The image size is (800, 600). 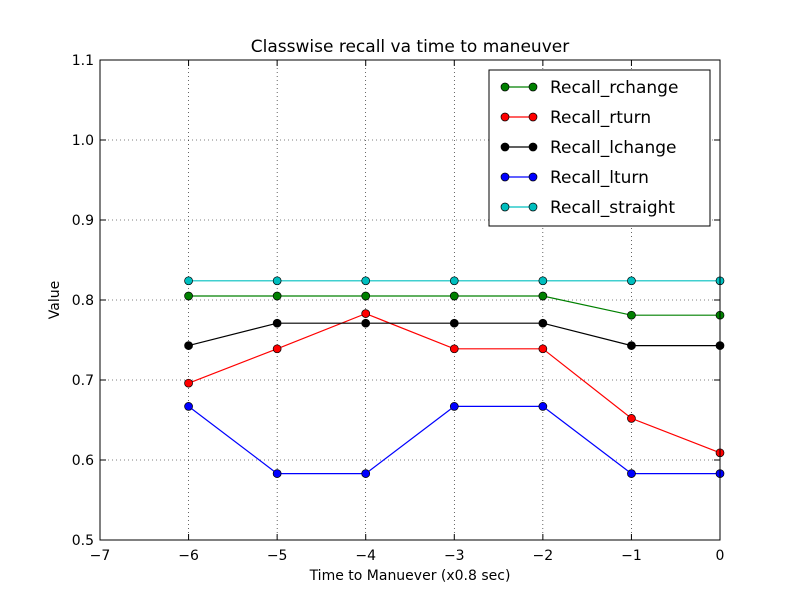 What do you see at coordinates (454, 440) in the screenshot?
I see `series-recall-lturn` at bounding box center [454, 440].